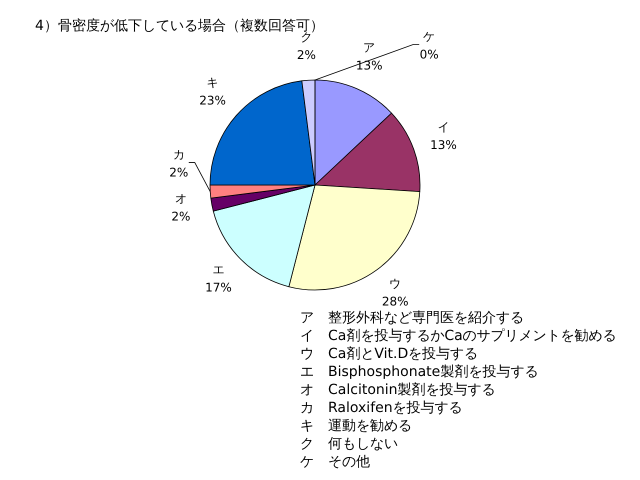 This screenshot has height=480, width=640. What do you see at coordinates (212, 101) in the screenshot?
I see `data-label: 23%` at bounding box center [212, 101].